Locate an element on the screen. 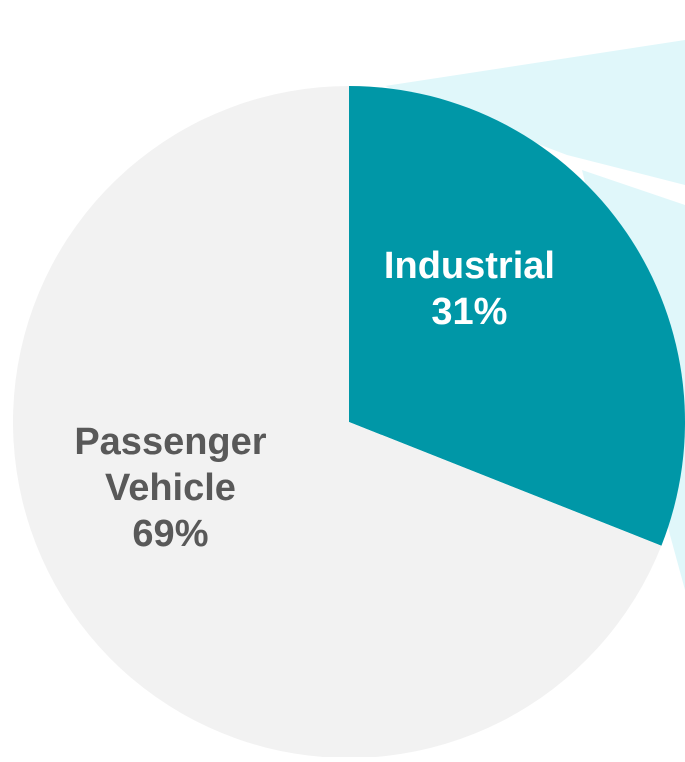 This screenshot has width=685, height=762. slice-label-line: 69% is located at coordinates (170, 534).